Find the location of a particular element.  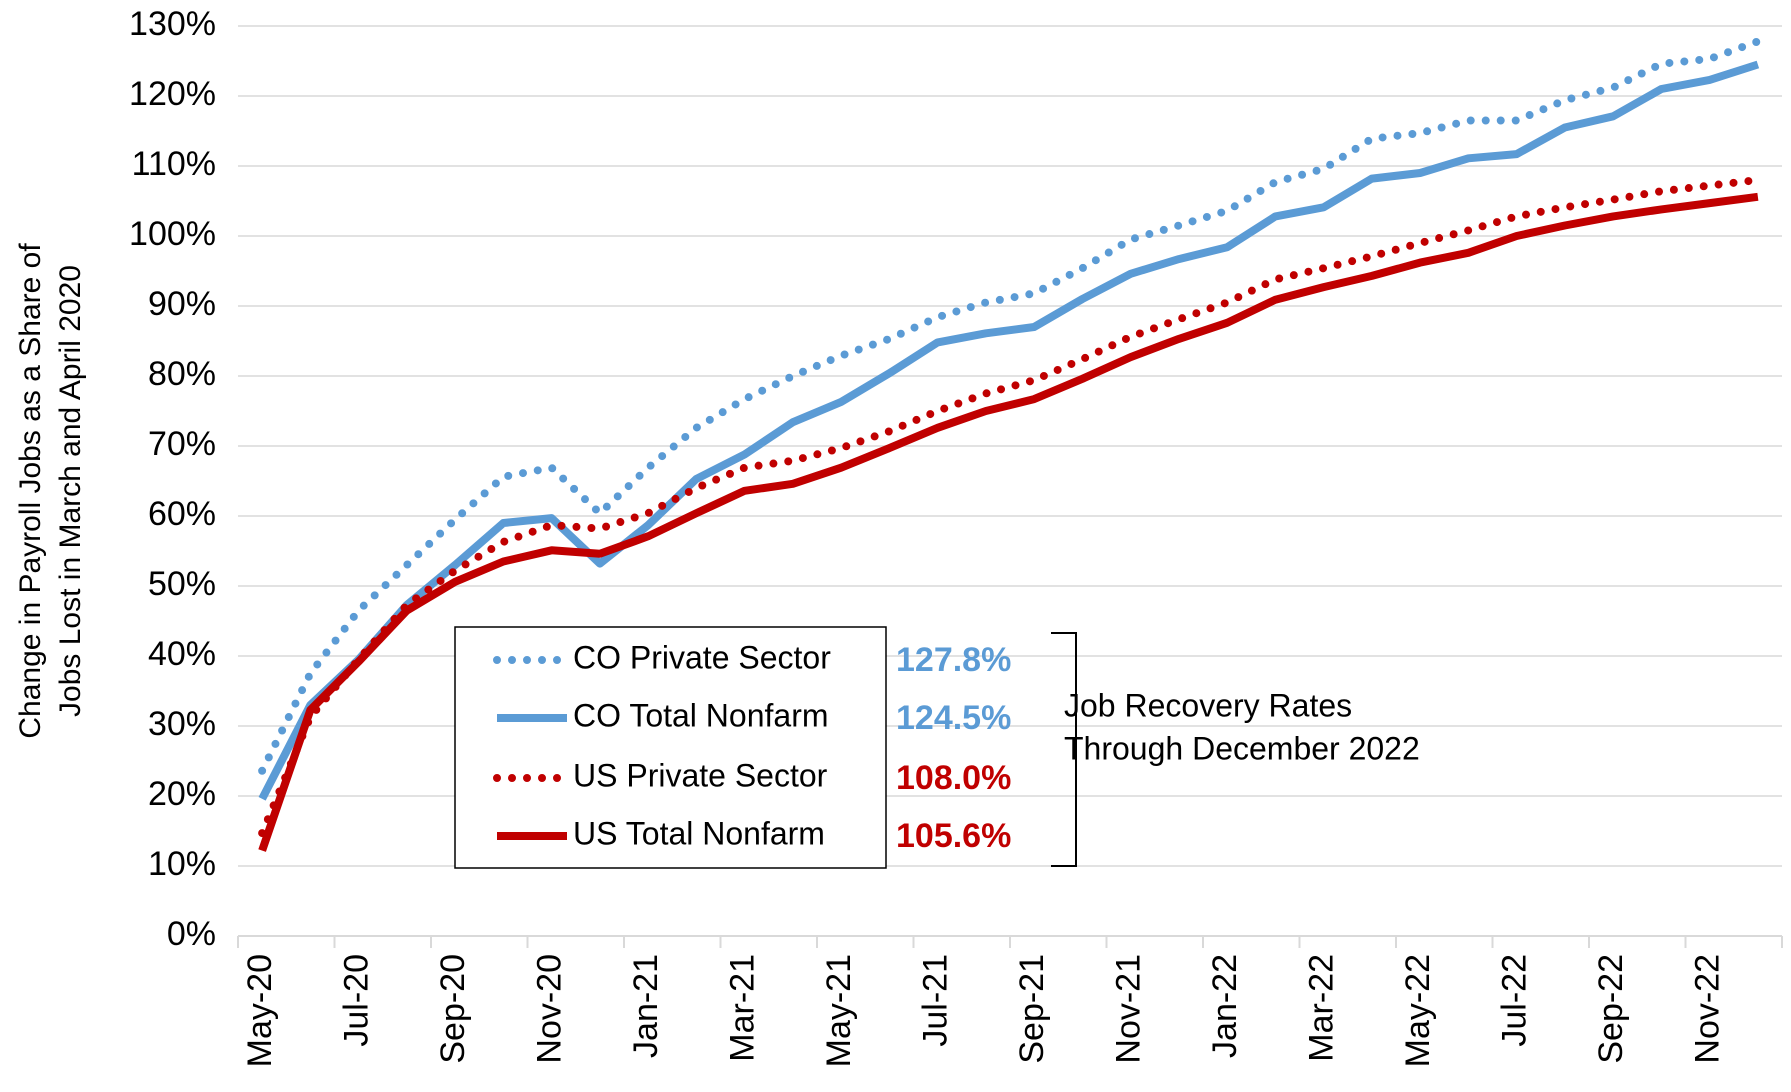

legend-box is located at coordinates (670, 747).